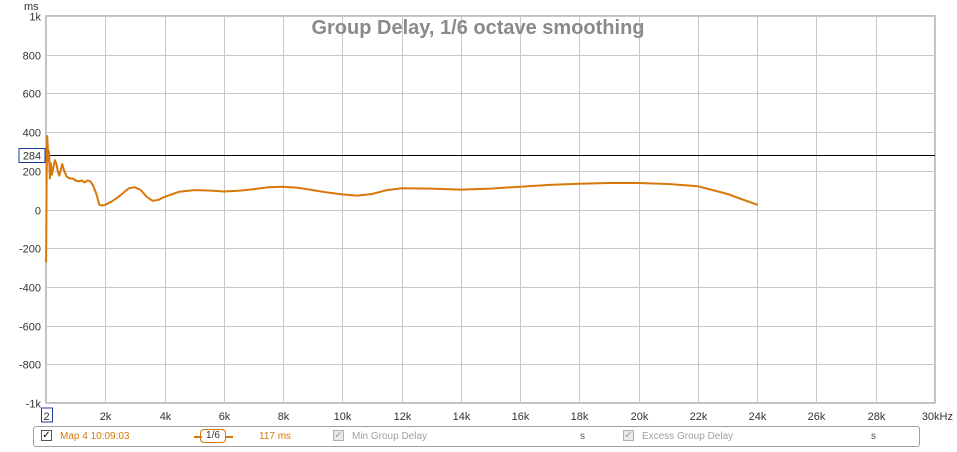 The height and width of the screenshot is (452, 957). I want to click on cursor-value-box: 284, so click(32, 155).